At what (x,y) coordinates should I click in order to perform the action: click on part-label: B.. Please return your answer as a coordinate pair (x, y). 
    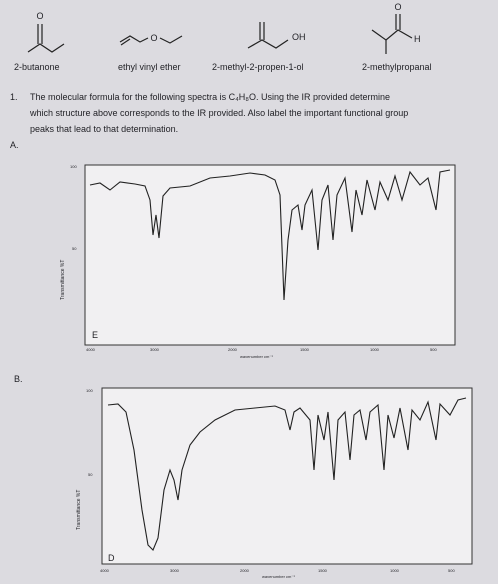
    Looking at the image, I should click on (18, 379).